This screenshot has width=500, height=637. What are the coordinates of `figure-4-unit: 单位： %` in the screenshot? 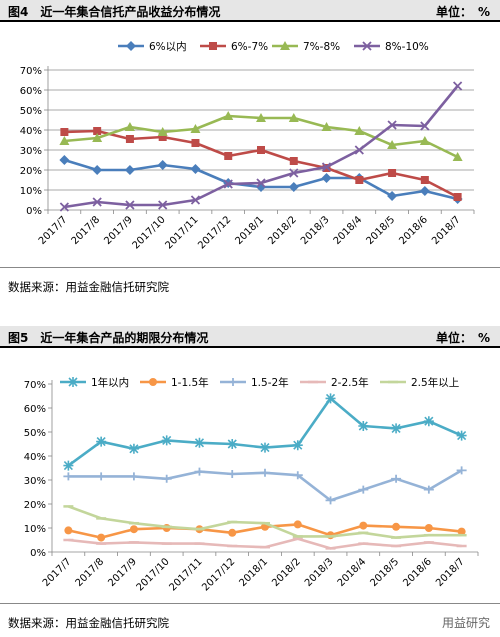 It's located at (462, 12).